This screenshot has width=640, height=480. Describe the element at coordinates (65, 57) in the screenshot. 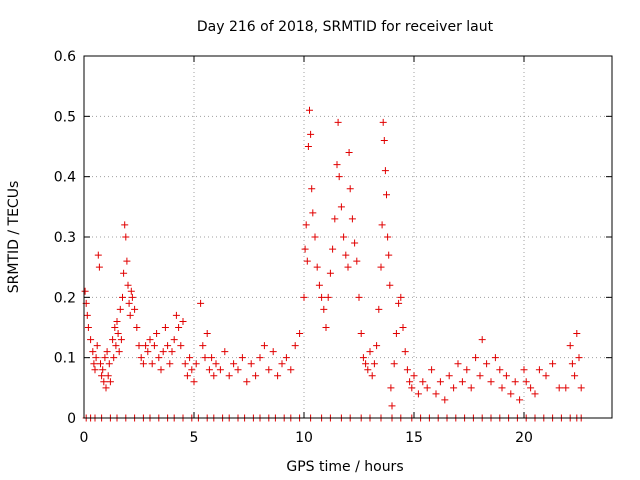

I see `y-tick-label: 0.6` at that location.